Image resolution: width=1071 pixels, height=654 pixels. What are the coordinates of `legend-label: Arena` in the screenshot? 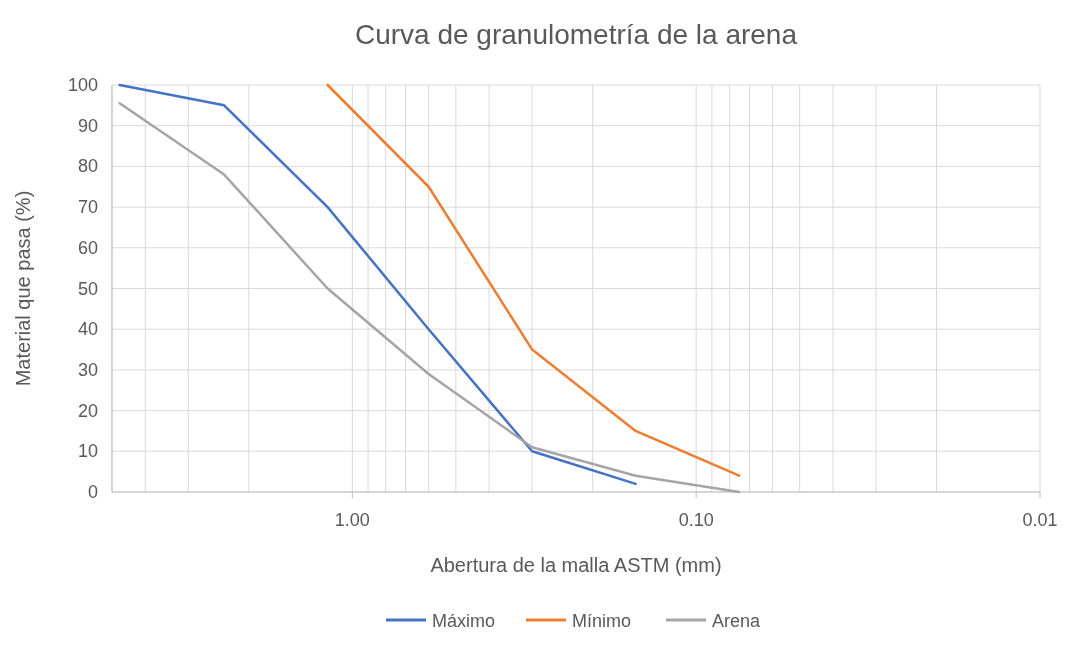 It's located at (737, 621).